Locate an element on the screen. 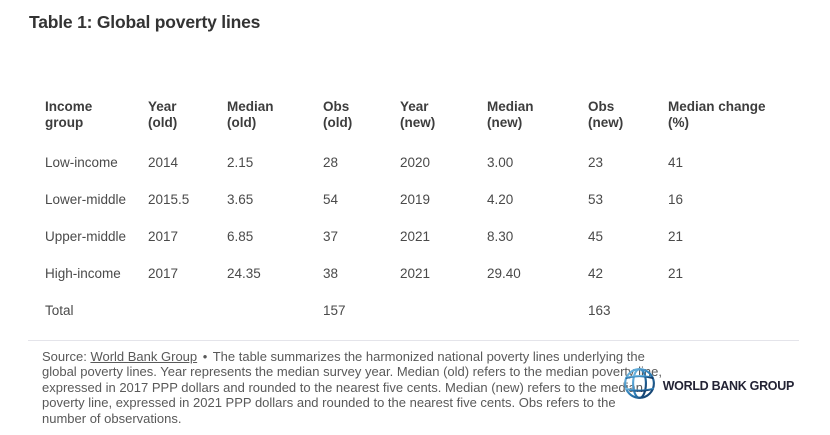  value-cell: 3.00 is located at coordinates (500, 162).